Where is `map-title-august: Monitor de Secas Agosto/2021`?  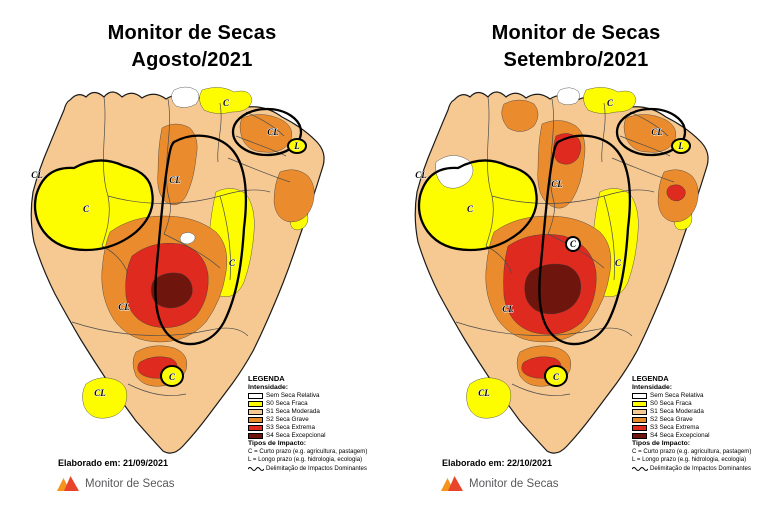 map-title-august: Monitor de Secas Agosto/2021 is located at coordinates (192, 47).